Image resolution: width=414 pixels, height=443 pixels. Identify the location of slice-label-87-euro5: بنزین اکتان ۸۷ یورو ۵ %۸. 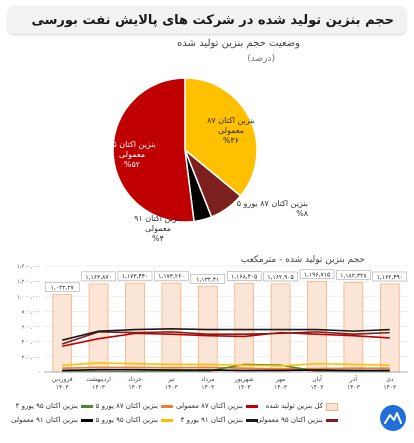
(268, 209).